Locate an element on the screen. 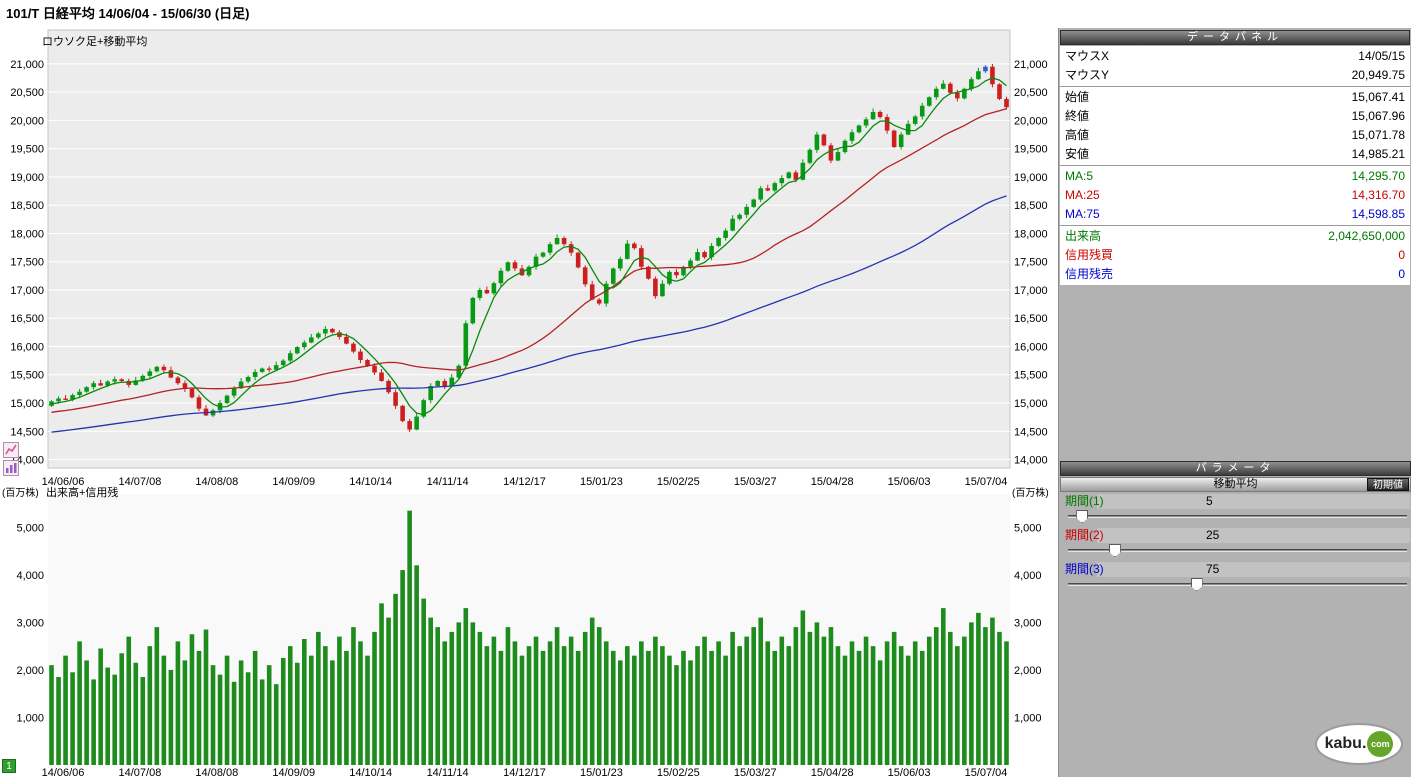 This screenshot has width=1411, height=777. x-axis-date-label: 14/11/14 is located at coordinates (448, 482).